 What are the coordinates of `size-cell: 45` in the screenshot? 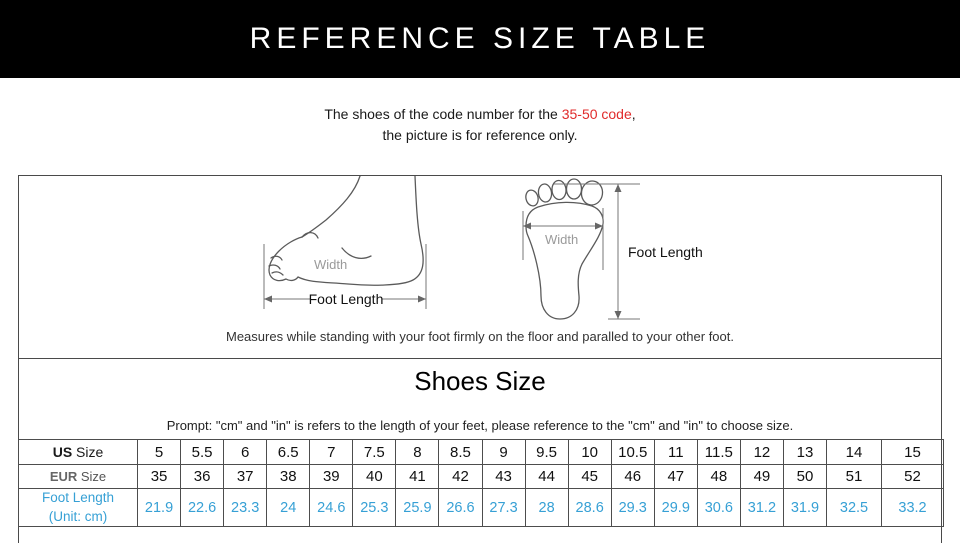 It's located at (589, 476).